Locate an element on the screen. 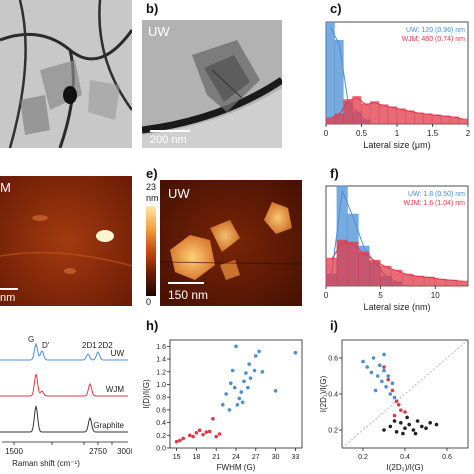  panel-label-f: f) is located at coordinates (334, 173).